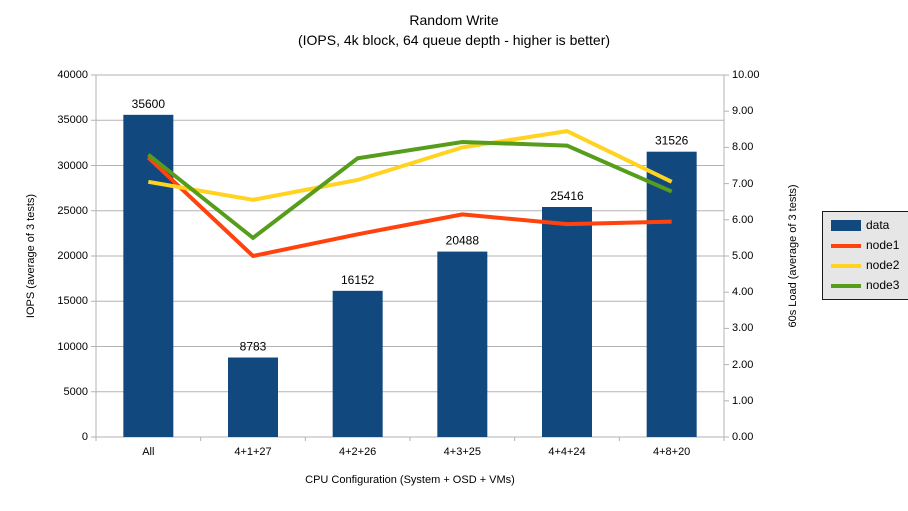 This screenshot has height=511, width=908. What do you see at coordinates (253, 452) in the screenshot?
I see `x-category-4+1+27: 4+1+27` at bounding box center [253, 452].